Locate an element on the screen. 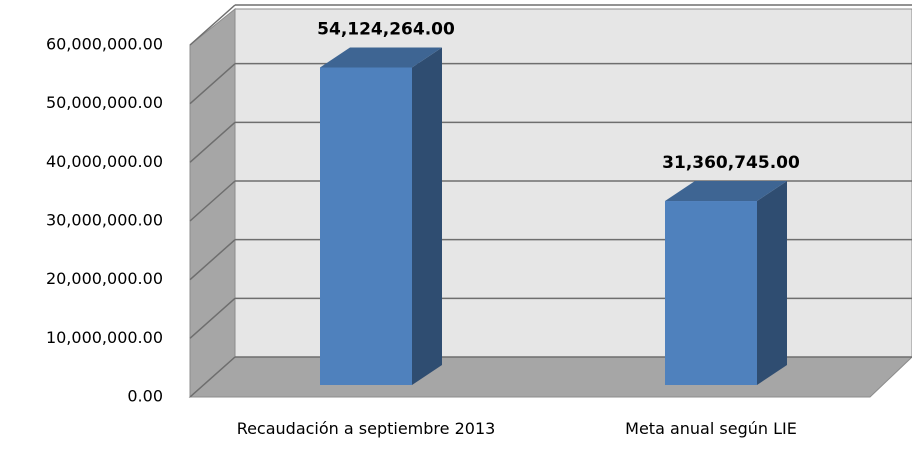 The image size is (912, 468). x-tick-label: Recaudación a septiembre 2013 is located at coordinates (366, 428).